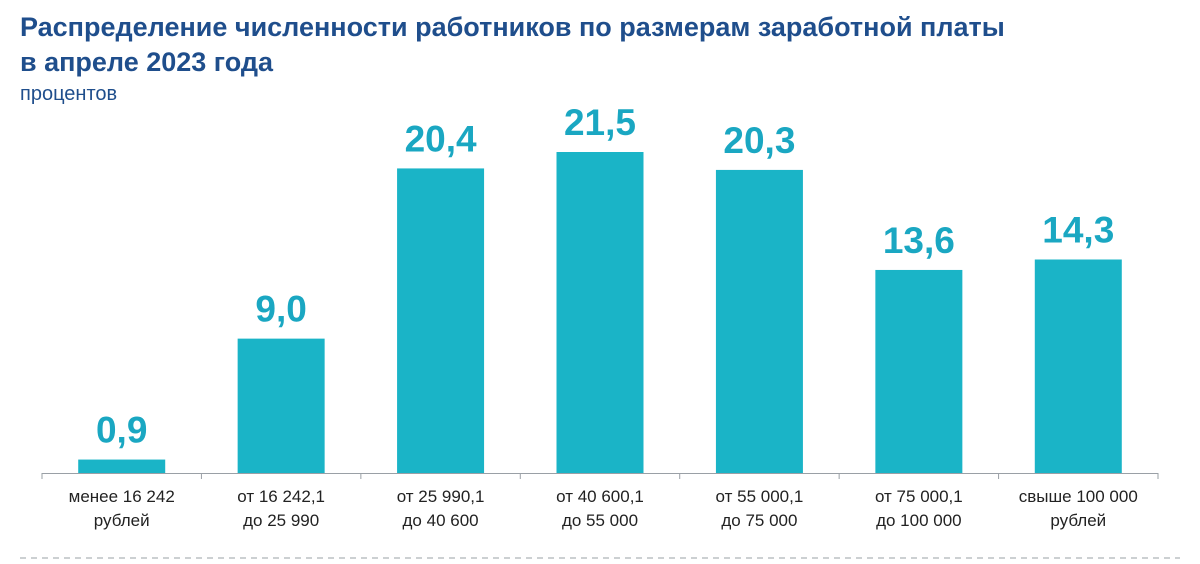 This screenshot has width=1200, height=564. What do you see at coordinates (919, 520) in the screenshot?
I see `category-label-6-line-2: до 100 000` at bounding box center [919, 520].